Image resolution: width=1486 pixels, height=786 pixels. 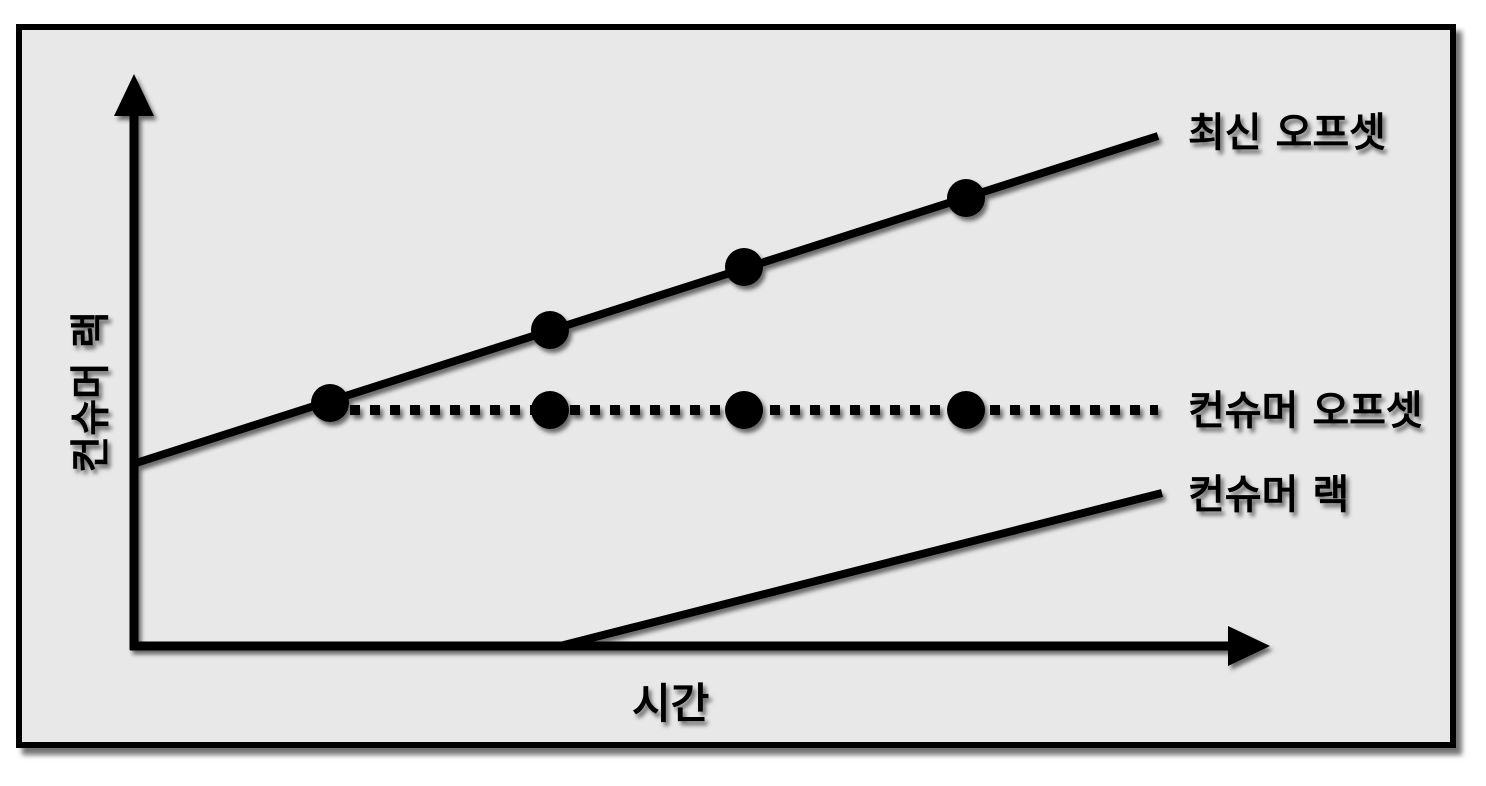 What do you see at coordinates (1249, 646) in the screenshot?
I see `x-axis-arrow` at bounding box center [1249, 646].